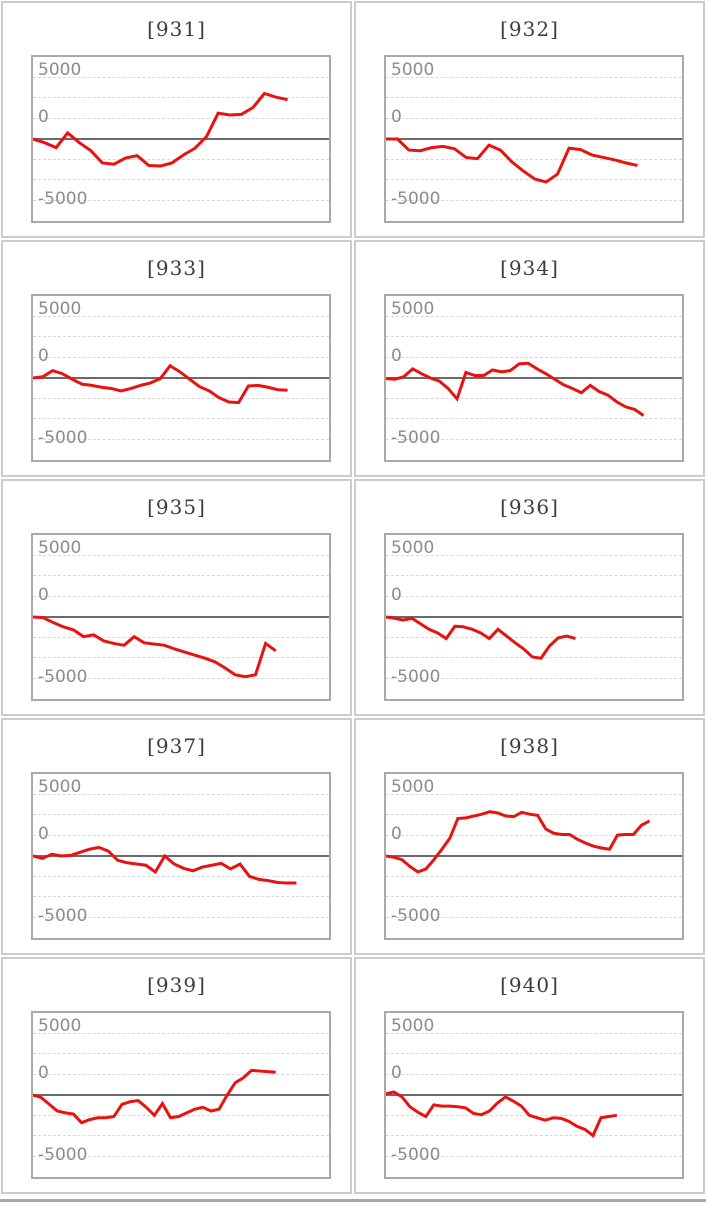 This screenshot has height=1207, width=706. What do you see at coordinates (529, 985) in the screenshot?
I see `chart-title: [940]` at bounding box center [529, 985].